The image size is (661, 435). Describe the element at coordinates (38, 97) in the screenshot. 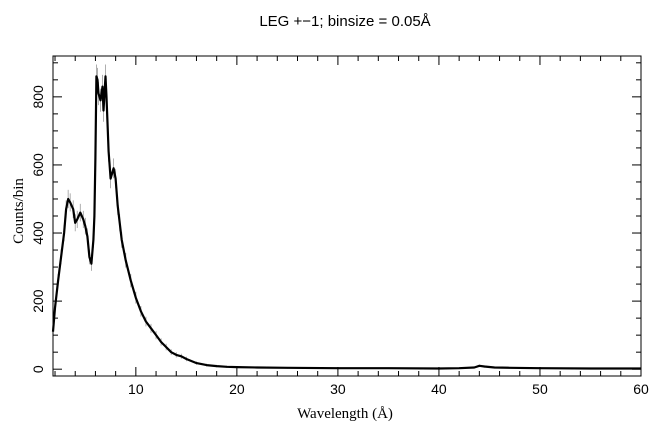

I see `y-tick-label: 800` at that location.